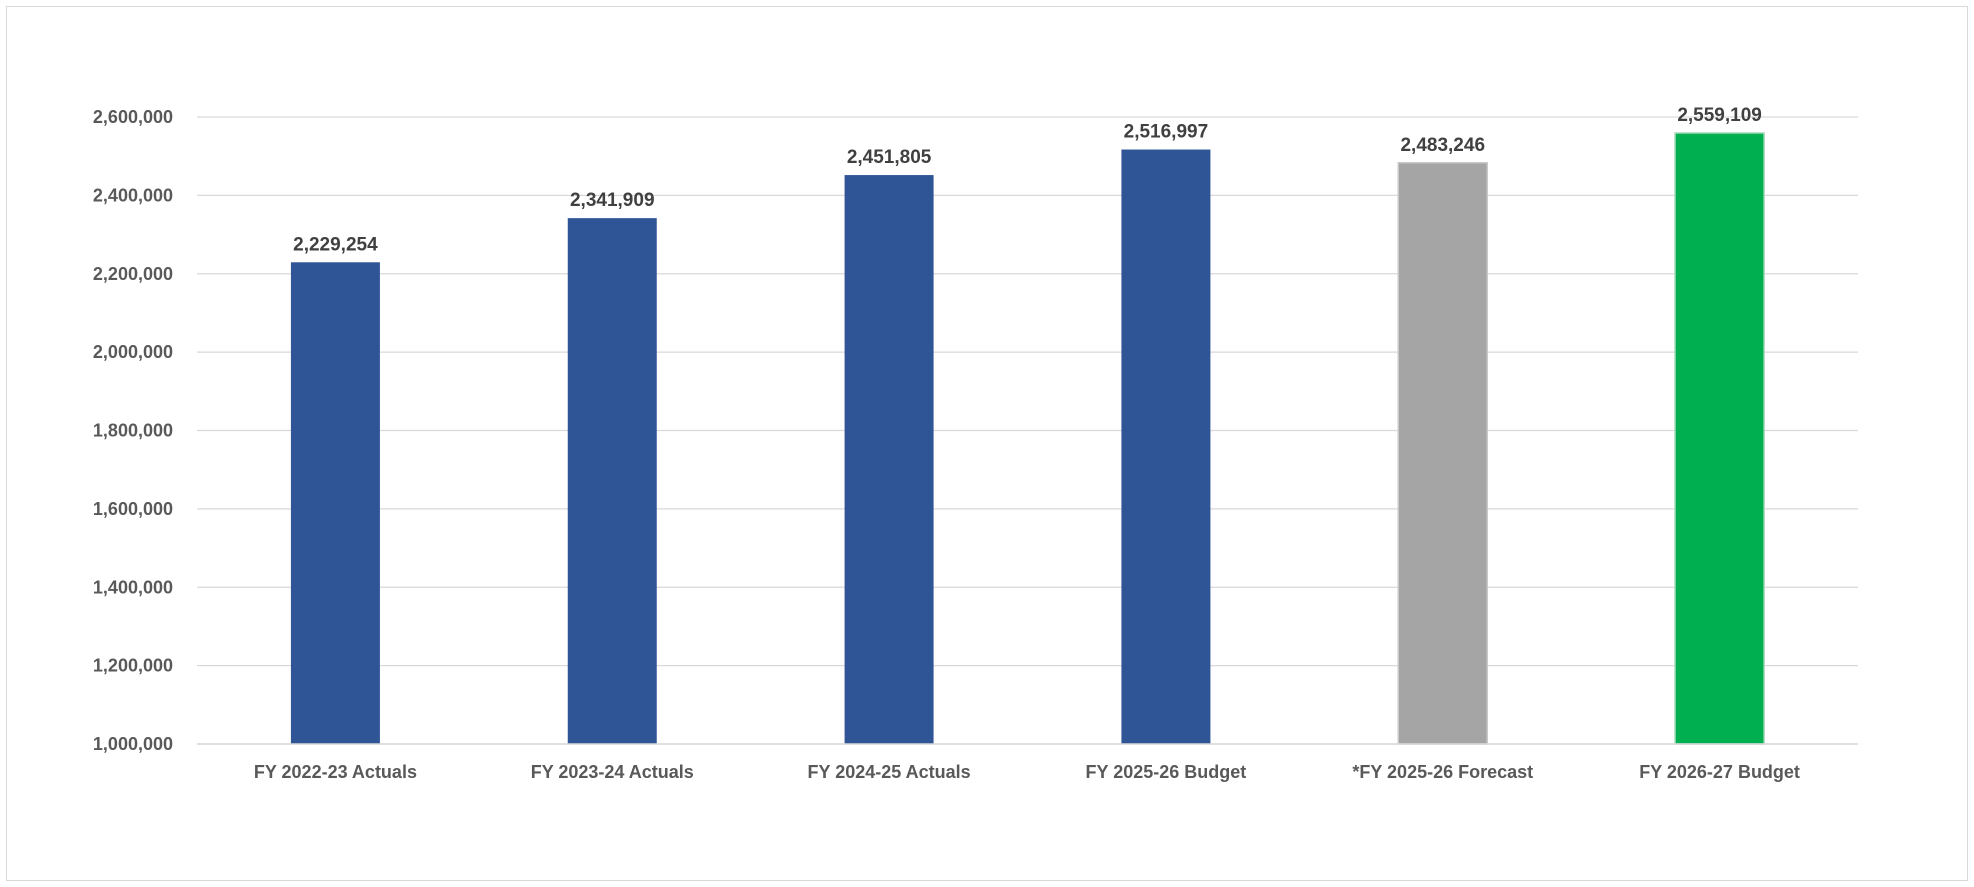 The width and height of the screenshot is (1974, 887). I want to click on y-tick-label: 2,000,000, so click(133, 352).